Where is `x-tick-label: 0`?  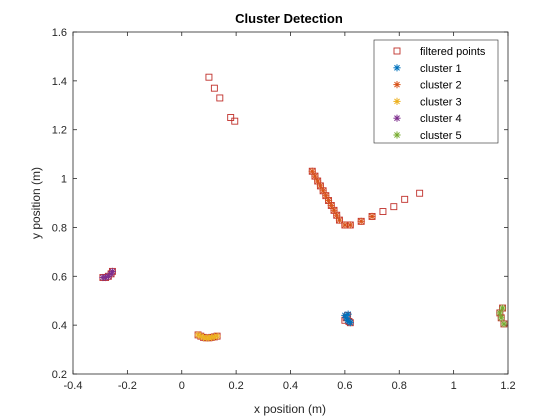
x-tick-label: 0 is located at coordinates (182, 386).